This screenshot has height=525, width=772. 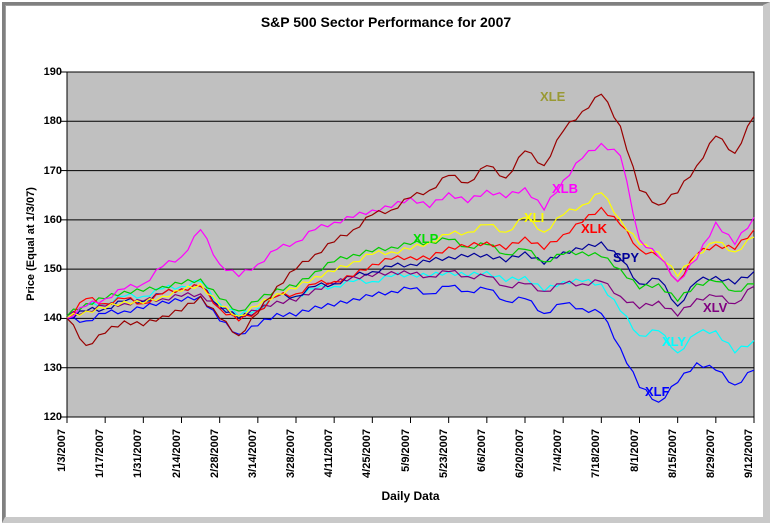 What do you see at coordinates (715, 307) in the screenshot?
I see `series-label-xlv: XLV` at bounding box center [715, 307].